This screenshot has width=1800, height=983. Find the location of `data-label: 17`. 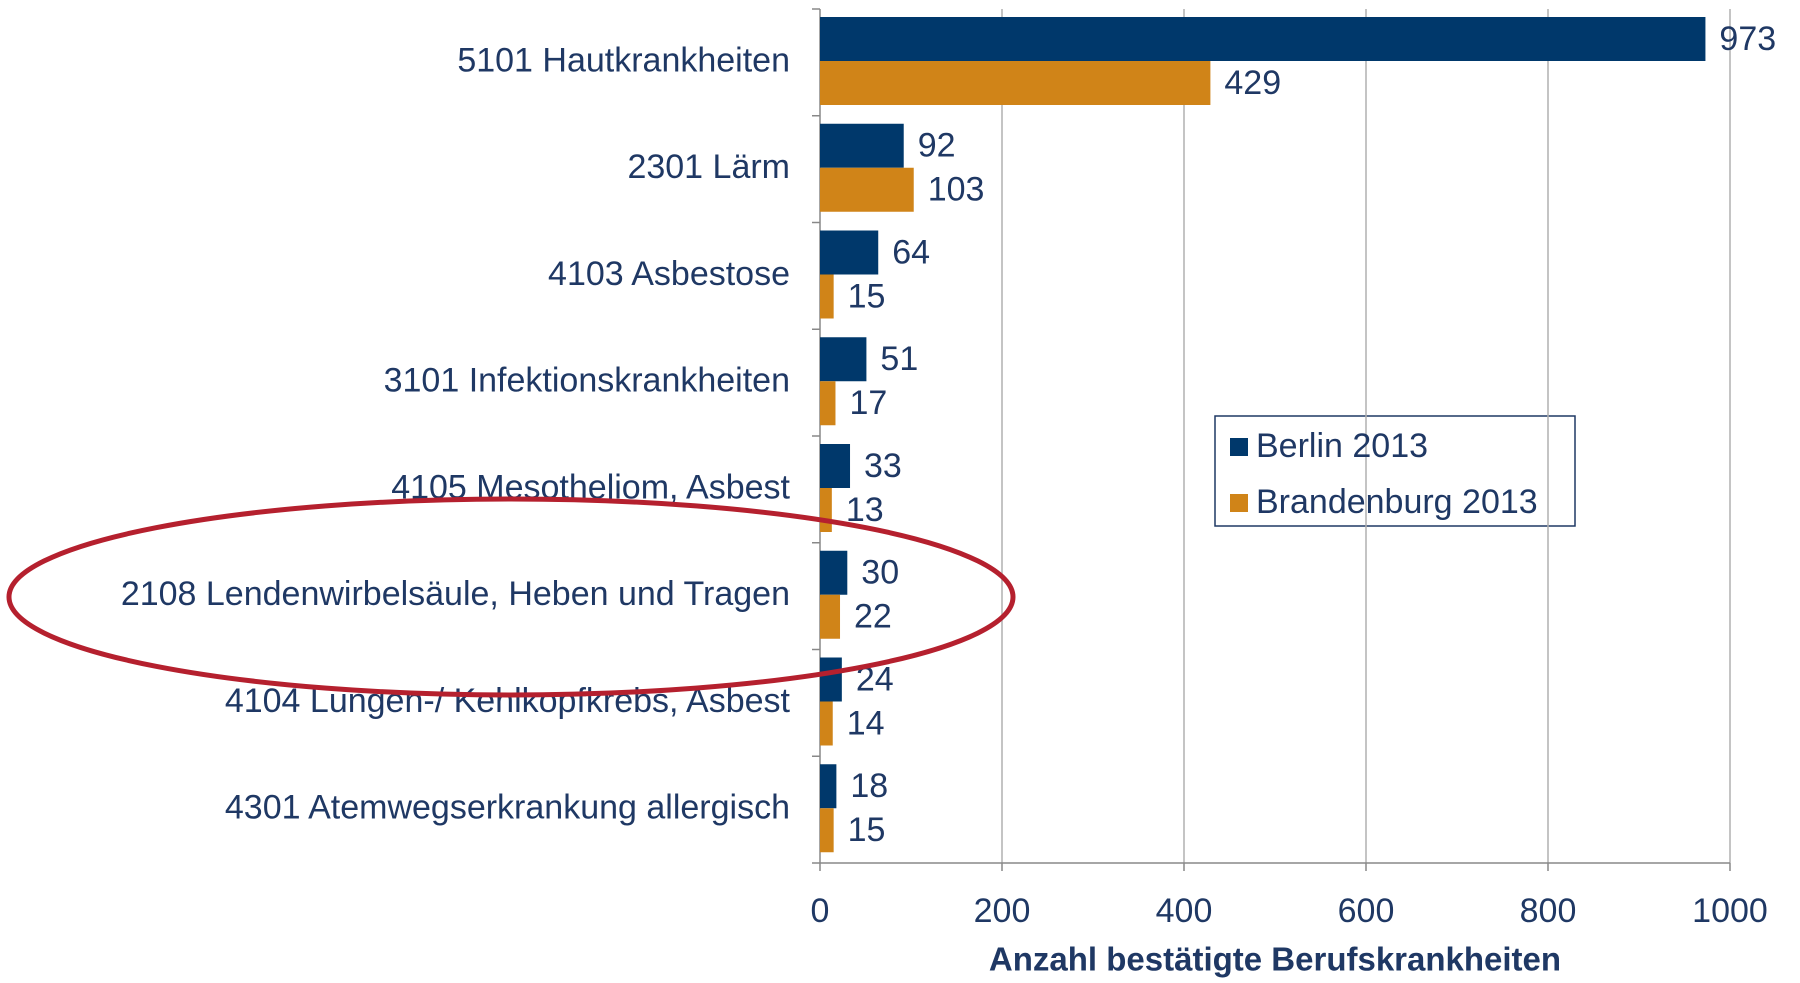

data-label: 17 is located at coordinates (868, 403).